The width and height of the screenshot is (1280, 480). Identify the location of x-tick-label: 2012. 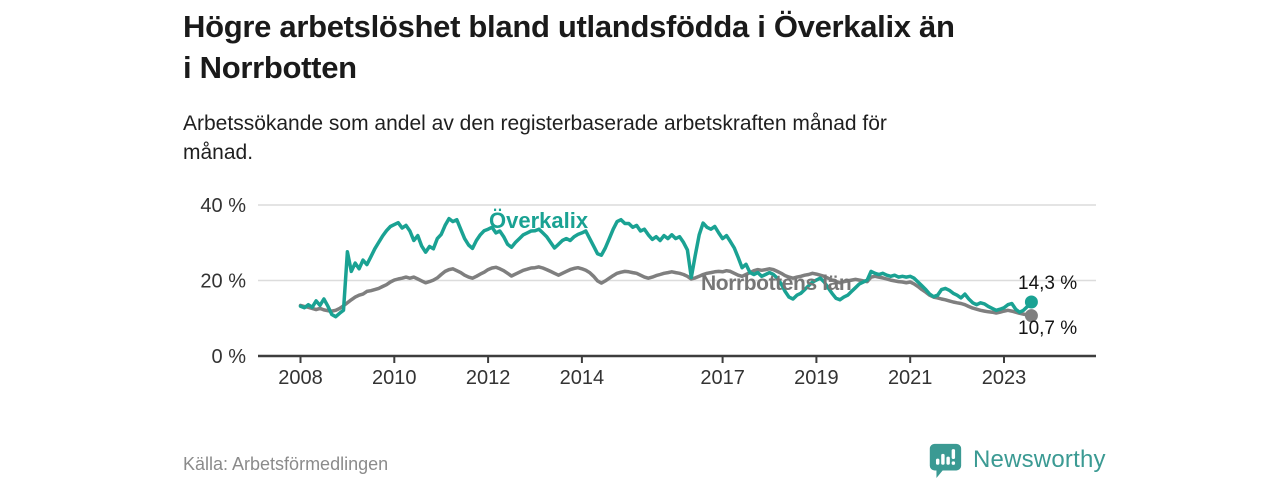
(488, 378).